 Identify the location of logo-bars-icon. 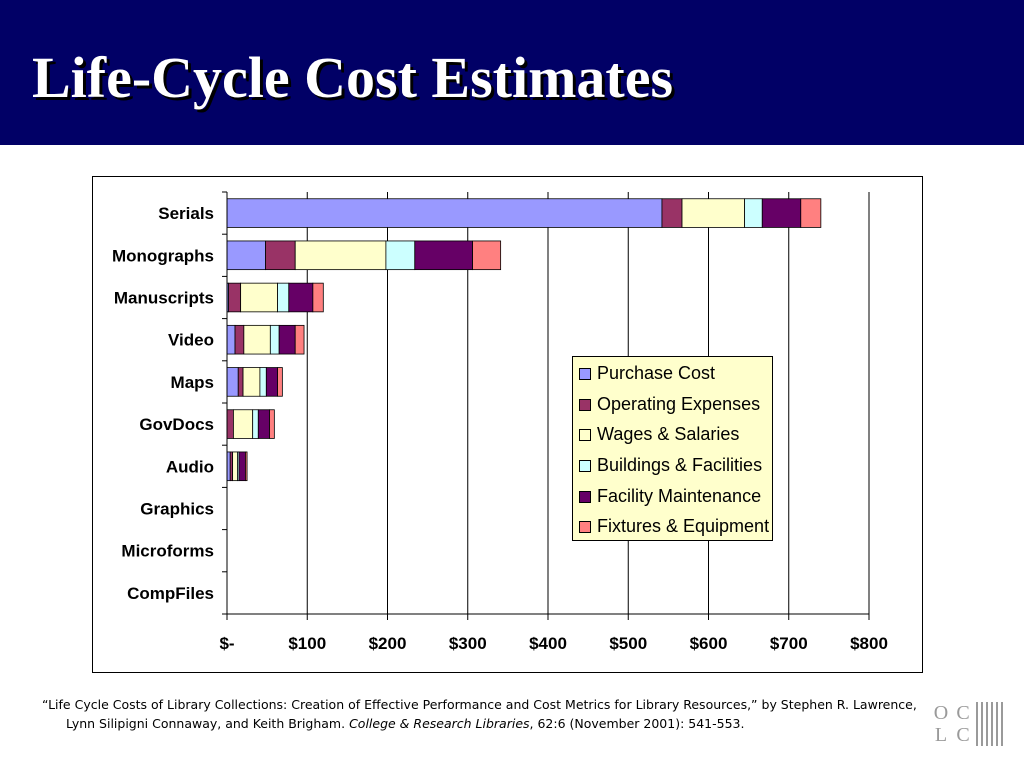
(989, 724).